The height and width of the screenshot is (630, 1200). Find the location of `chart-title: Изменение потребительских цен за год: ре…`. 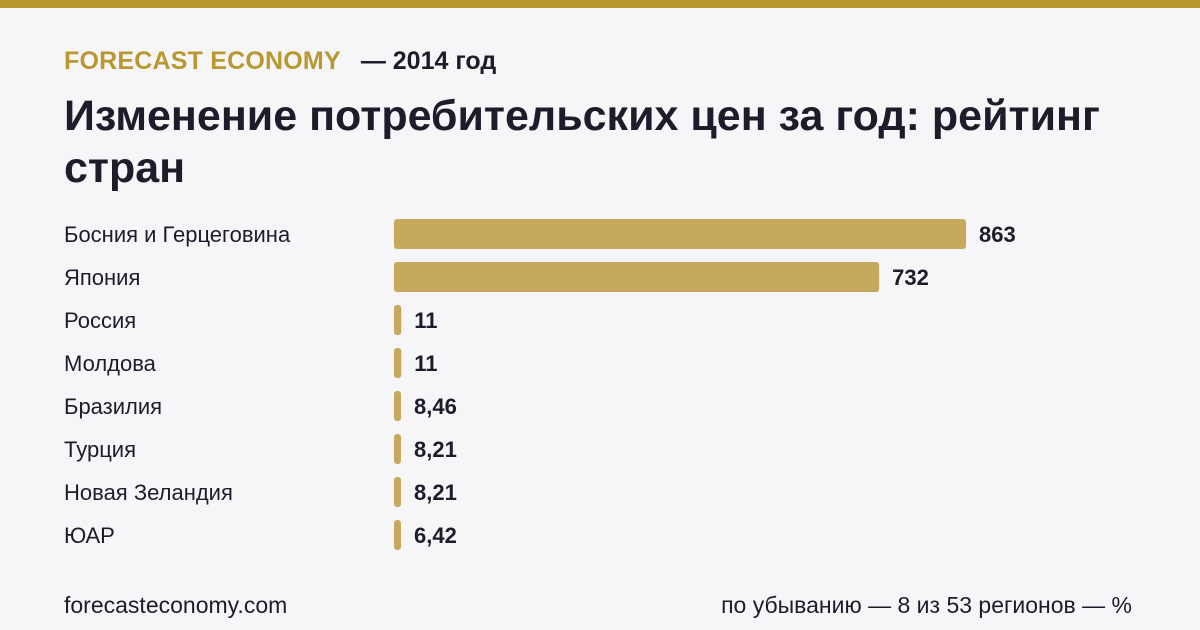

chart-title: Изменение потребительских цен за год: ре… is located at coordinates (582, 142).